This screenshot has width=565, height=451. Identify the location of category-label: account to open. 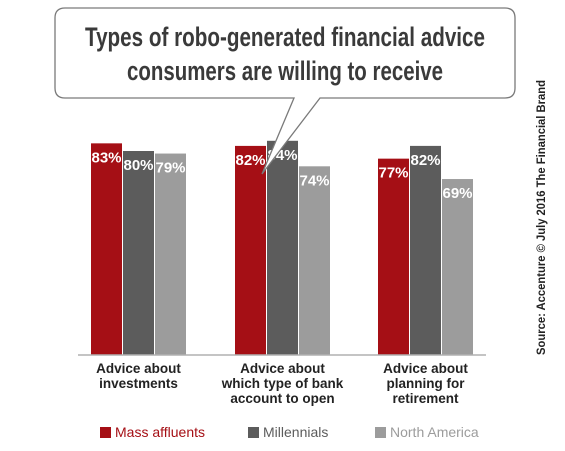
(282, 398).